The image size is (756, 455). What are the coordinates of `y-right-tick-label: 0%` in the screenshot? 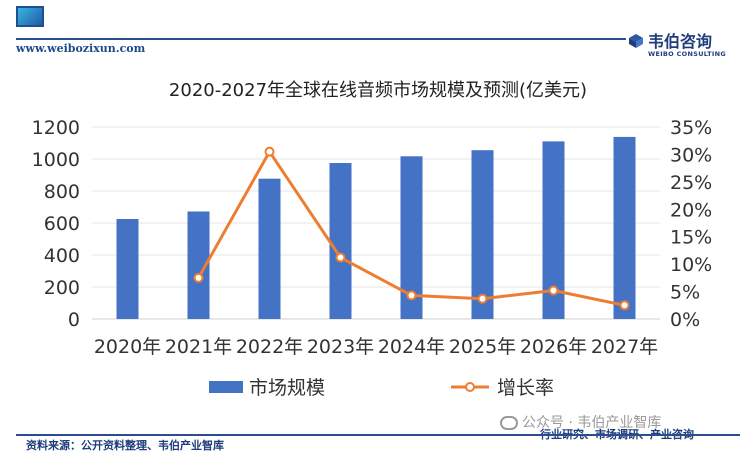 It's located at (685, 320).